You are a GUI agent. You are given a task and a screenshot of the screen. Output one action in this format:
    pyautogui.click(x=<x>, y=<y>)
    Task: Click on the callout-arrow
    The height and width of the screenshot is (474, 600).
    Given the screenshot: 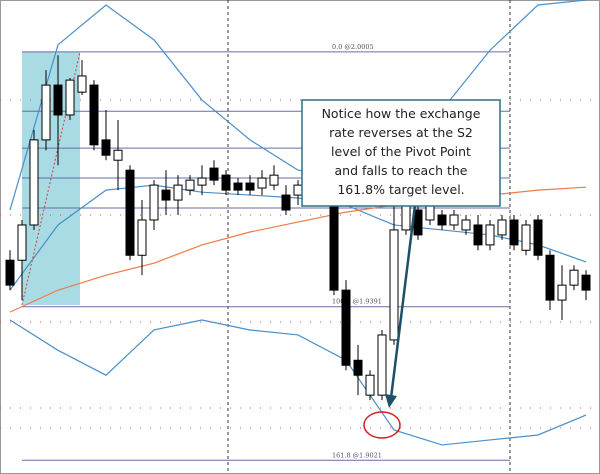 What is the action you would take?
    pyautogui.click(x=403, y=301)
    